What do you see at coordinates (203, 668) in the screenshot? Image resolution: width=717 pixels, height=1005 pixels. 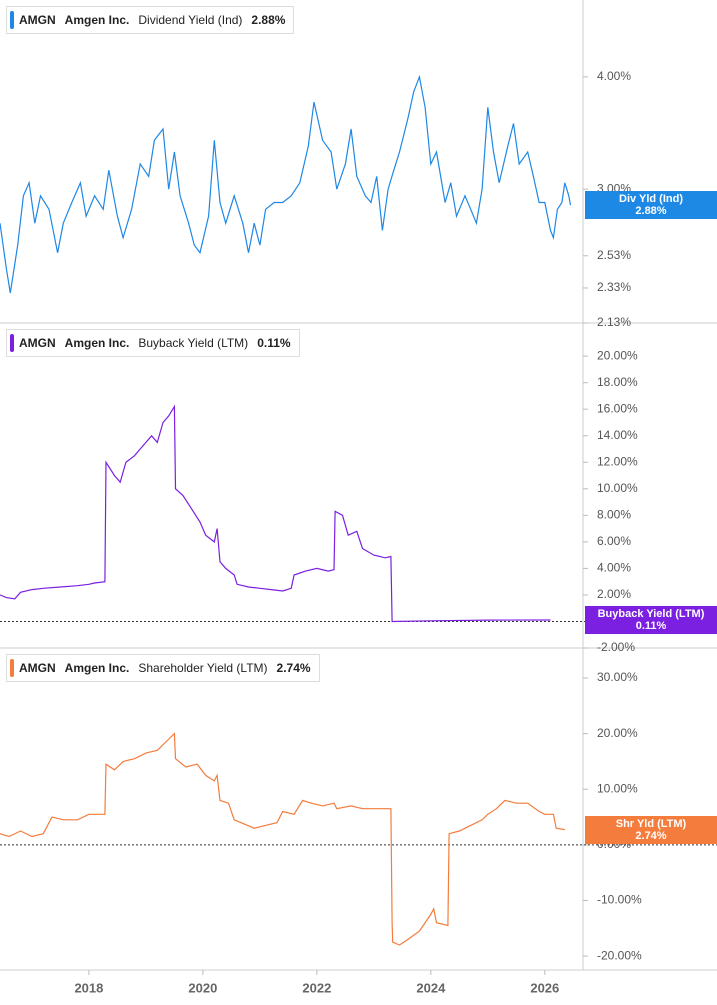 I see `legend-metric: Shareholder Yield (LTM)` at bounding box center [203, 668].